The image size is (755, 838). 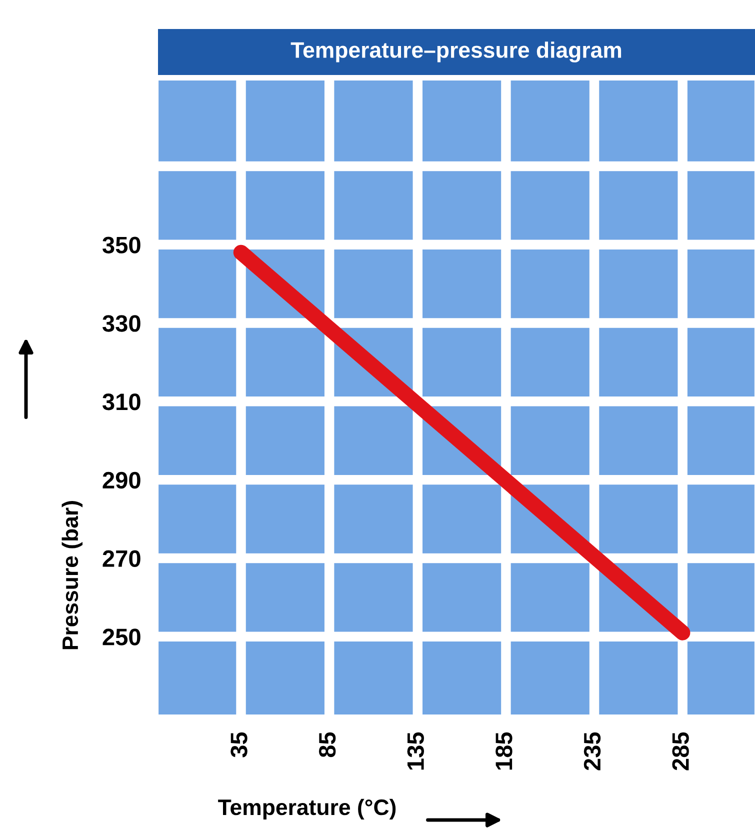 What do you see at coordinates (72, 575) in the screenshot?
I see `y-axis-title: Pressure (bar)` at bounding box center [72, 575].